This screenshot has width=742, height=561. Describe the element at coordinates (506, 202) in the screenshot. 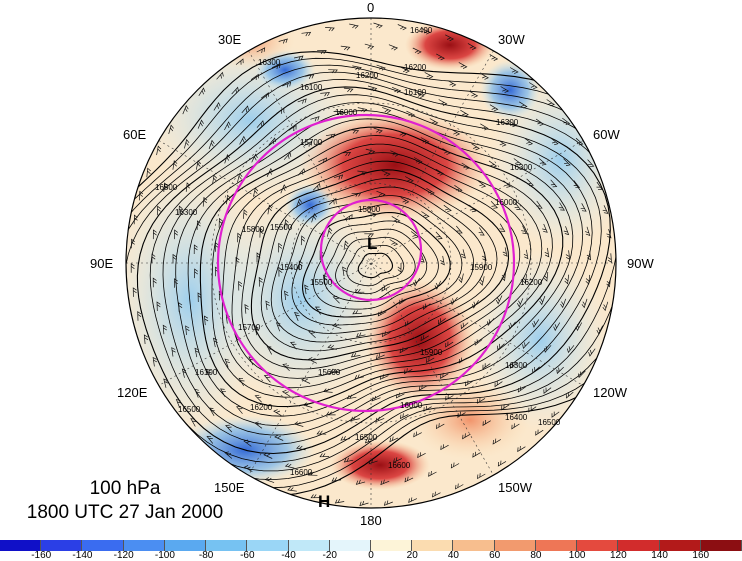

I see `contour-label: 16000` at that location.